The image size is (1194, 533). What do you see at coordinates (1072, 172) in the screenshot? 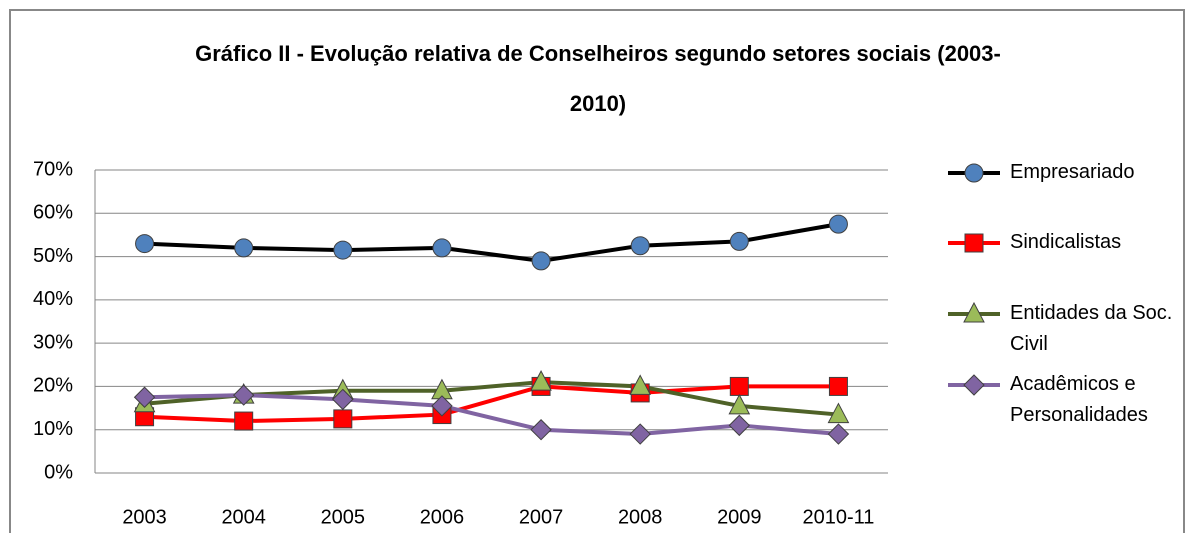
I see `legend-label: Empresariado` at bounding box center [1072, 172].